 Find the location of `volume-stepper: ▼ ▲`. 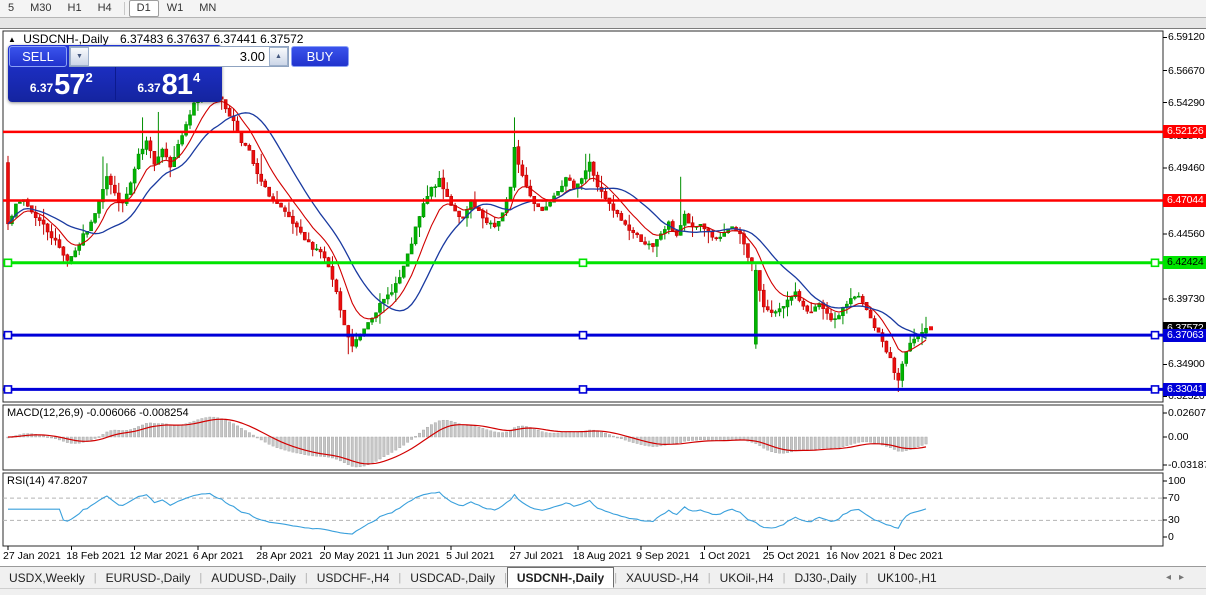

volume-stepper: ▼ ▲ is located at coordinates (179, 56).